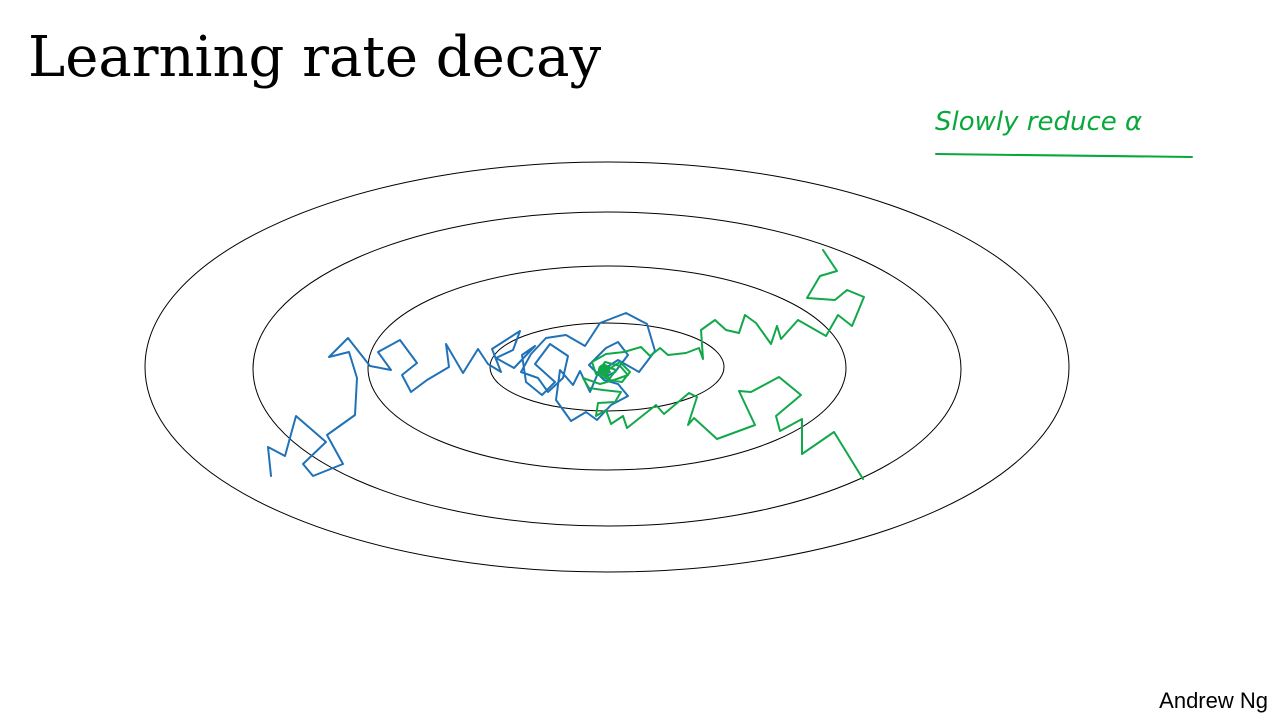 The height and width of the screenshot is (720, 1280). I want to click on contour-third, so click(607, 368).